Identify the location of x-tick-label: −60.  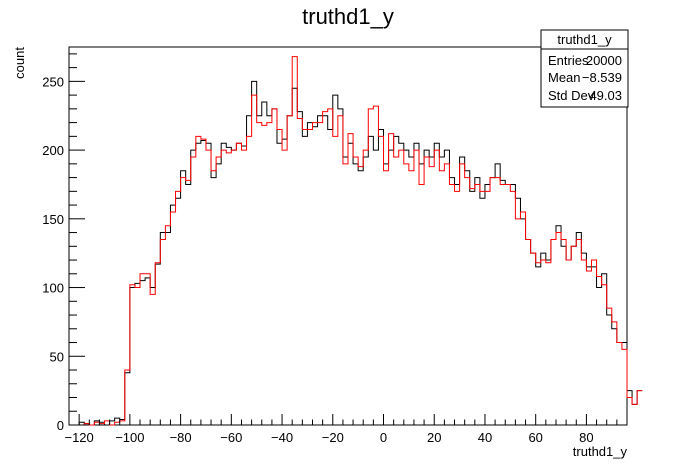
(231, 437).